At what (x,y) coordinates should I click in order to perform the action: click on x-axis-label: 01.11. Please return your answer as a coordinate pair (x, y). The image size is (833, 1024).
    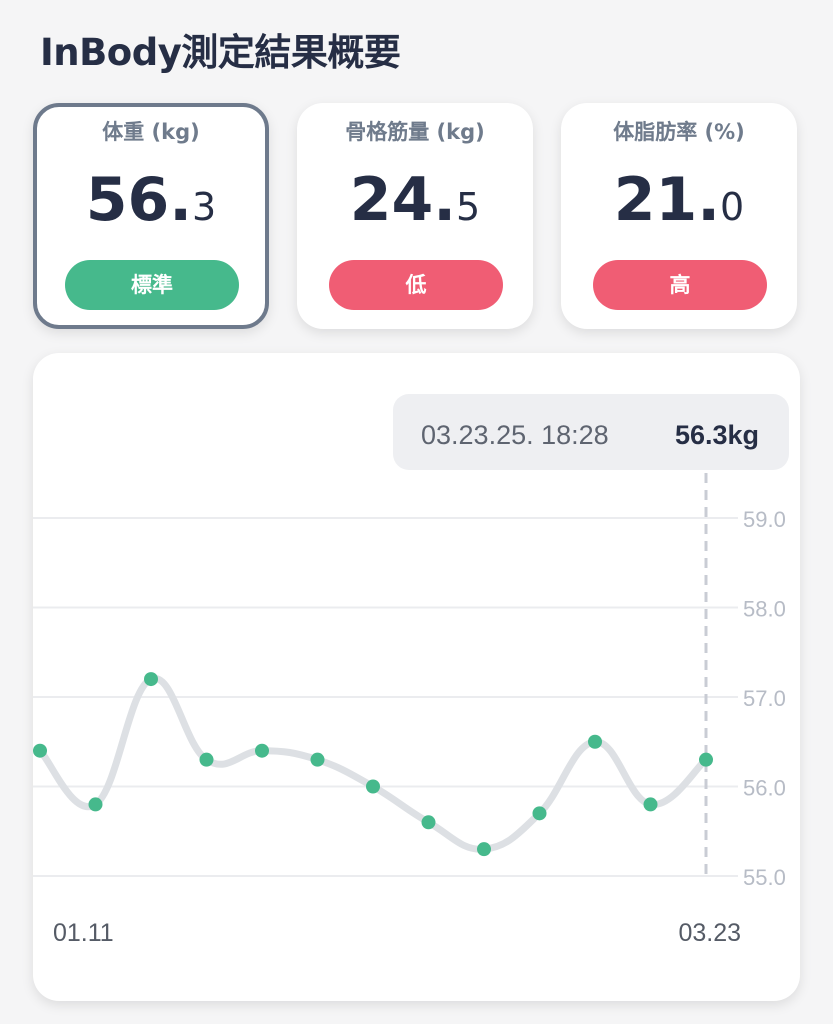
    Looking at the image, I should click on (83, 933).